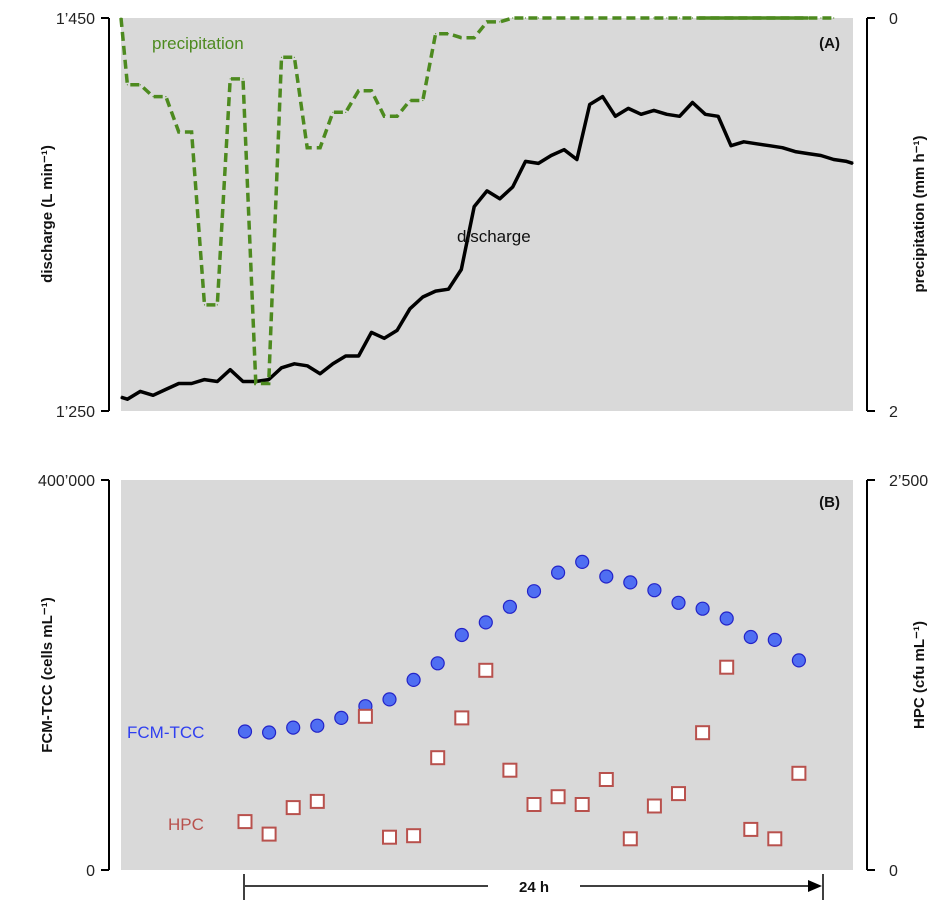  I want to click on panel-b-y2label: HPC (cfu mL⁻¹), so click(919, 675).